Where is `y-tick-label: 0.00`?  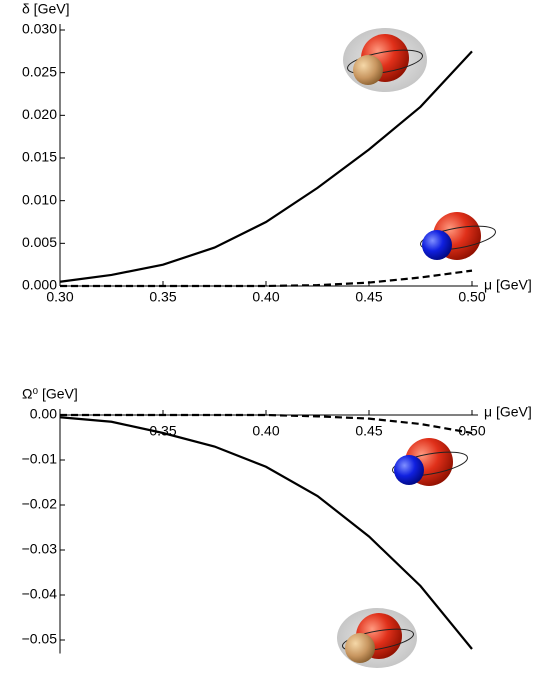
y-tick-label: 0.00 is located at coordinates (43, 414).